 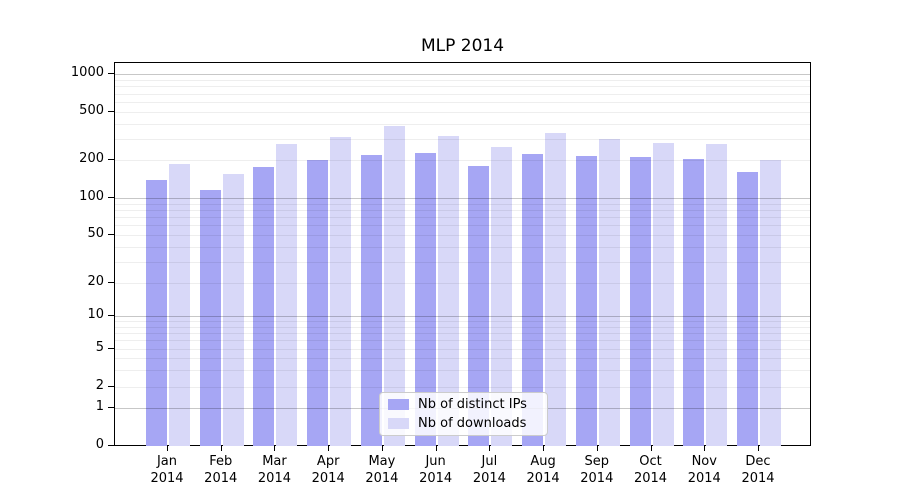 I want to click on legend-label-downloads: Nb of downloads, so click(x=472, y=423).